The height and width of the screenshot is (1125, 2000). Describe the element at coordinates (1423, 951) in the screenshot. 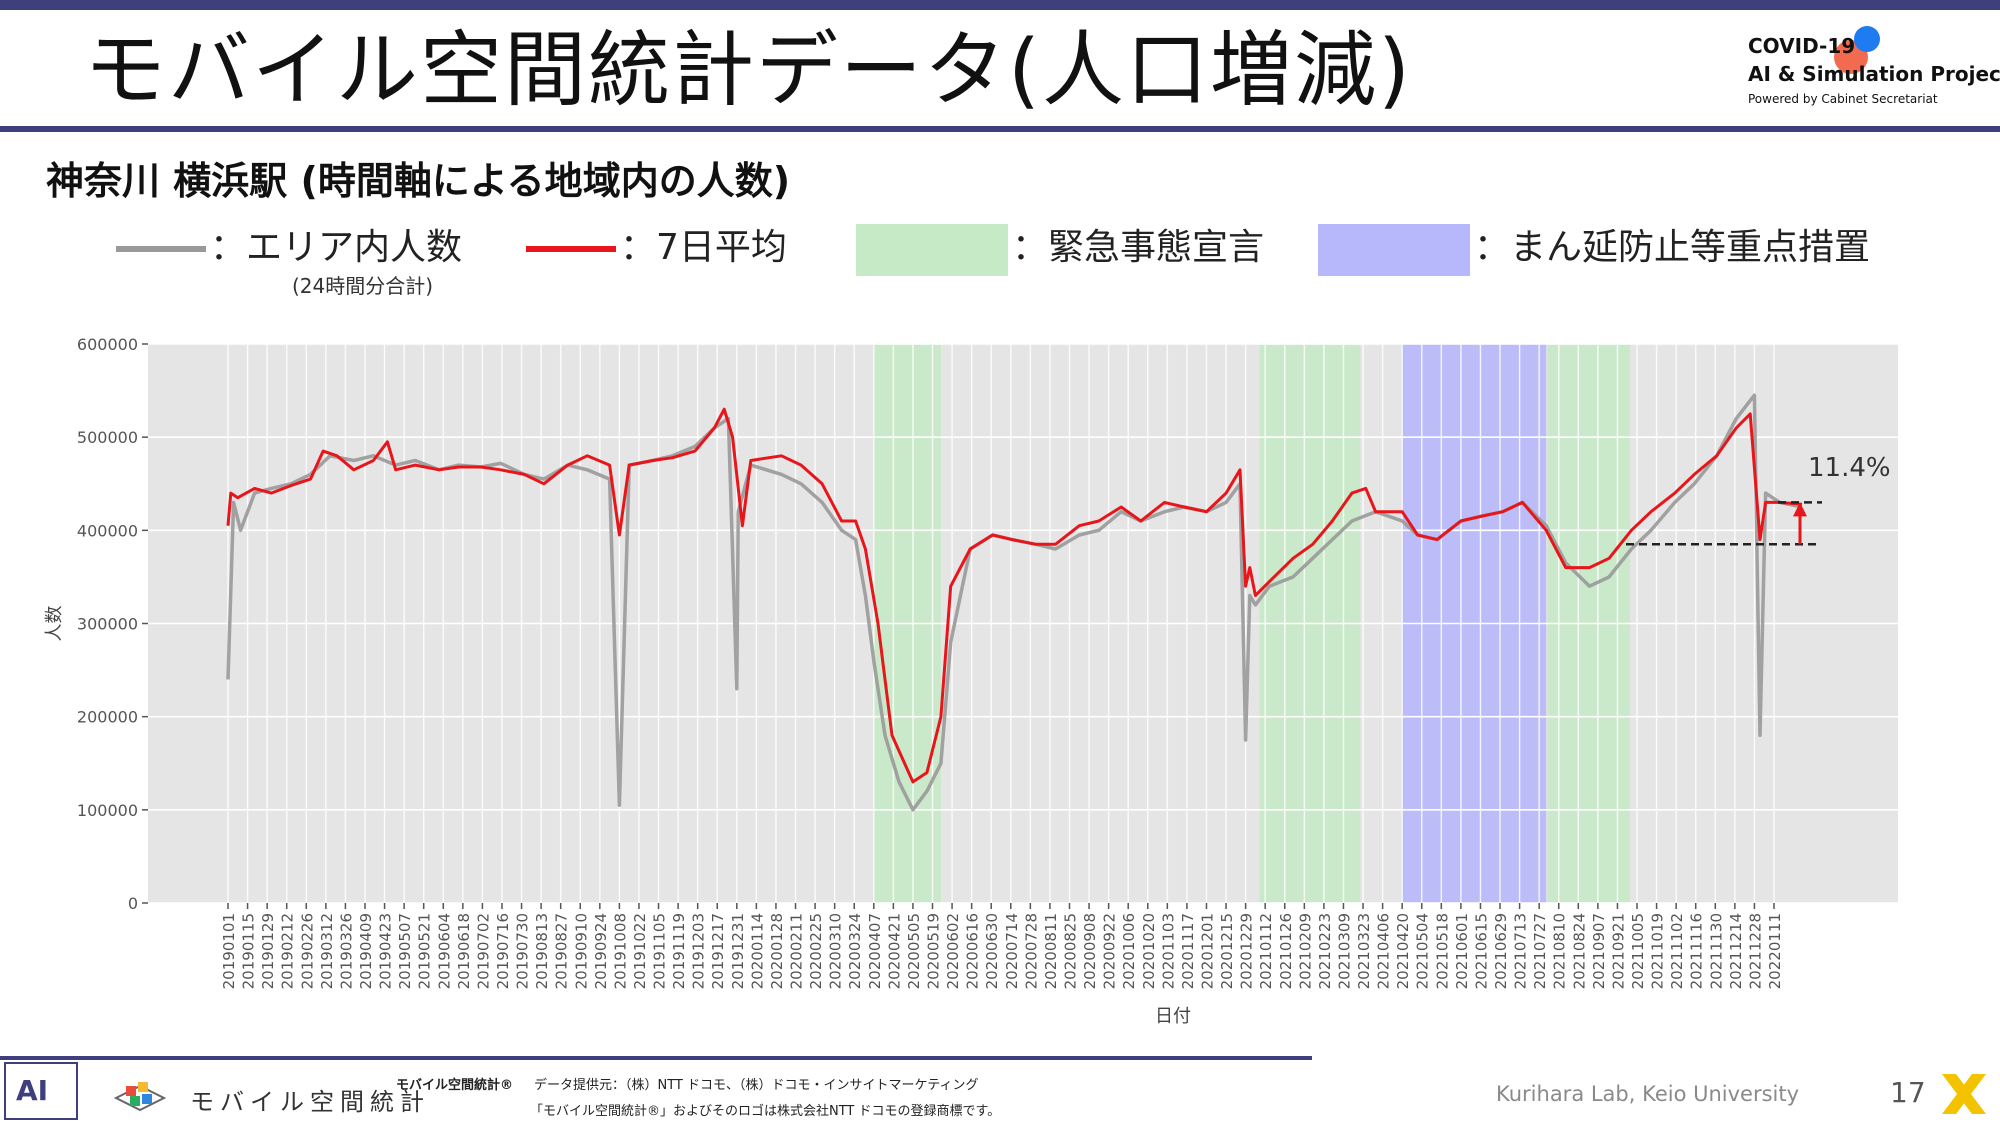

I see `x-tick-label: 20210504` at that location.